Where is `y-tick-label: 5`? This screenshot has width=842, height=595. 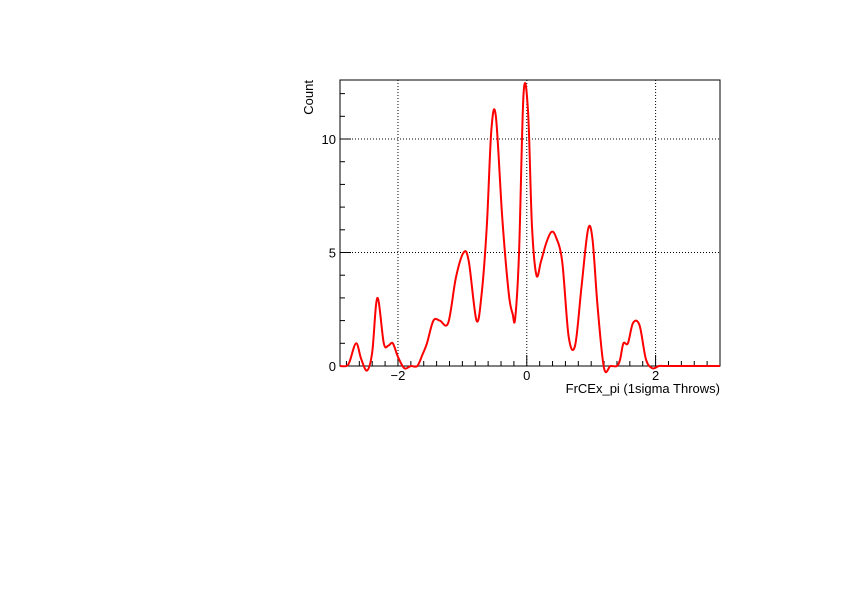 y-tick-label: 5 is located at coordinates (332, 253).